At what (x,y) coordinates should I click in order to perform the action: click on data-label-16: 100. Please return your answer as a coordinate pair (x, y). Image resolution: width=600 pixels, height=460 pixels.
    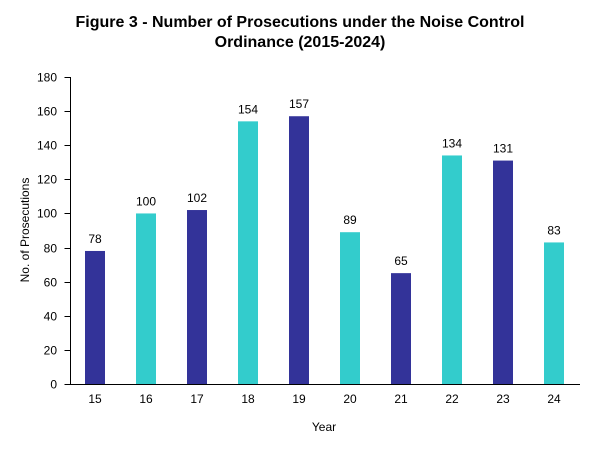
    Looking at the image, I should click on (146, 201).